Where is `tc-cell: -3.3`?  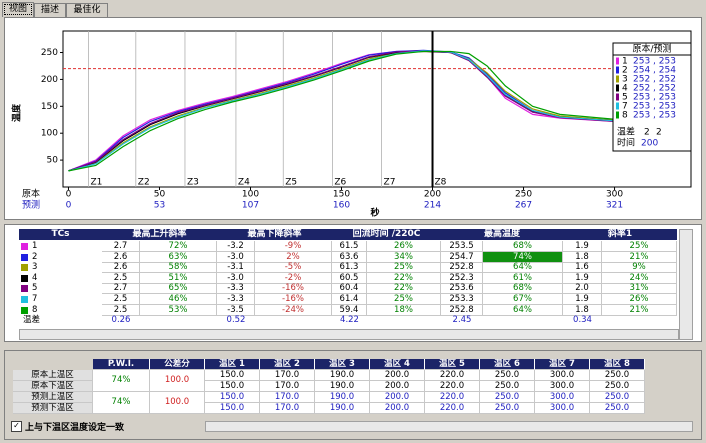
tc-cell: -3.3 is located at coordinates (236, 289).